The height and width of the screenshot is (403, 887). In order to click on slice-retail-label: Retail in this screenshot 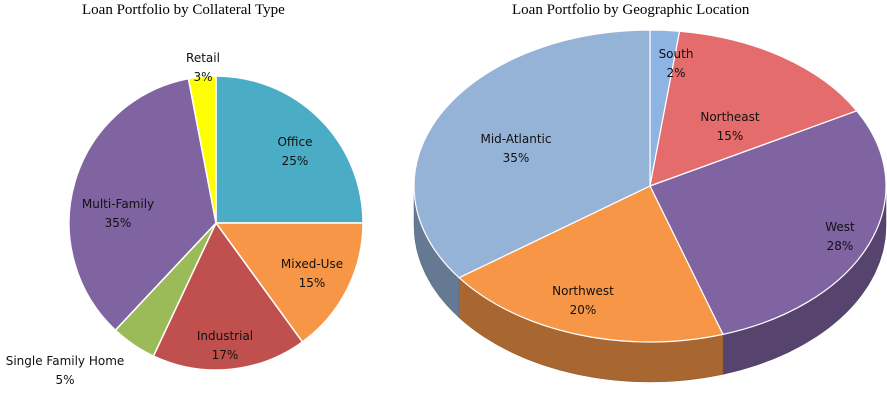, I will do `click(203, 58)`.